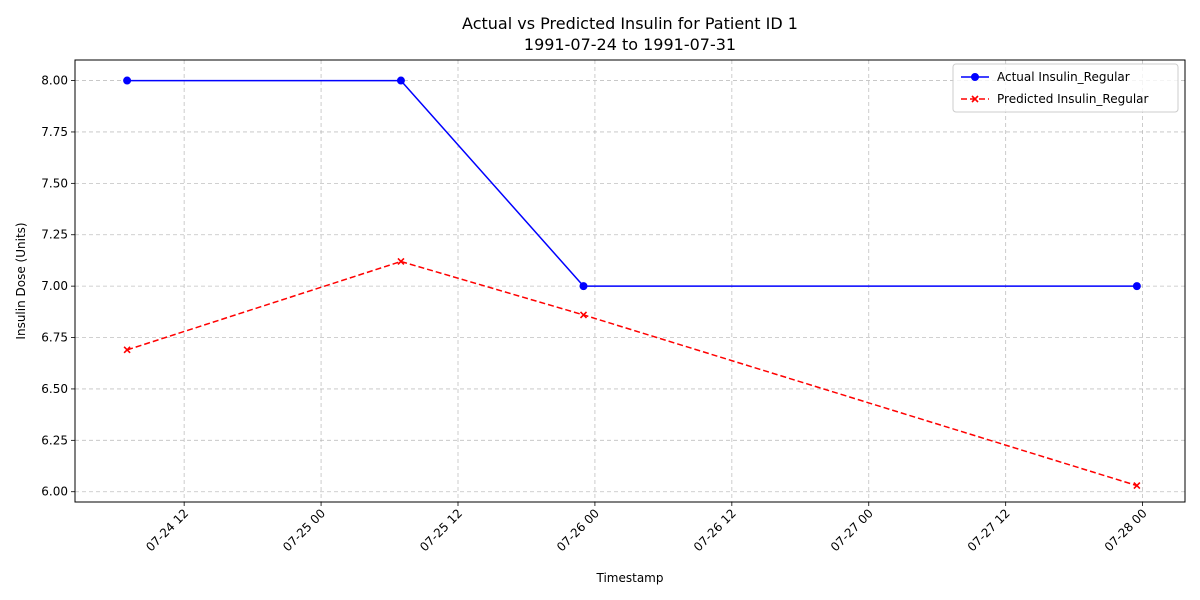 Image resolution: width=1200 pixels, height=600 pixels. I want to click on y-tick-label: 6.75, so click(54, 338).